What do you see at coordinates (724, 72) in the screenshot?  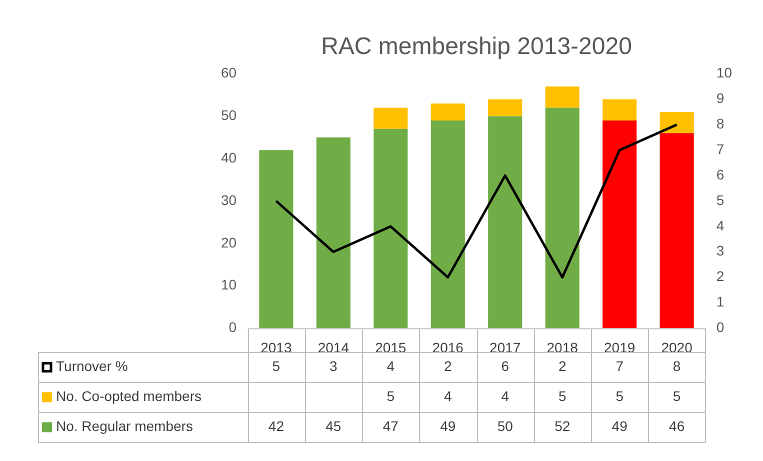 I see `y2-tick-label: 10` at bounding box center [724, 72].